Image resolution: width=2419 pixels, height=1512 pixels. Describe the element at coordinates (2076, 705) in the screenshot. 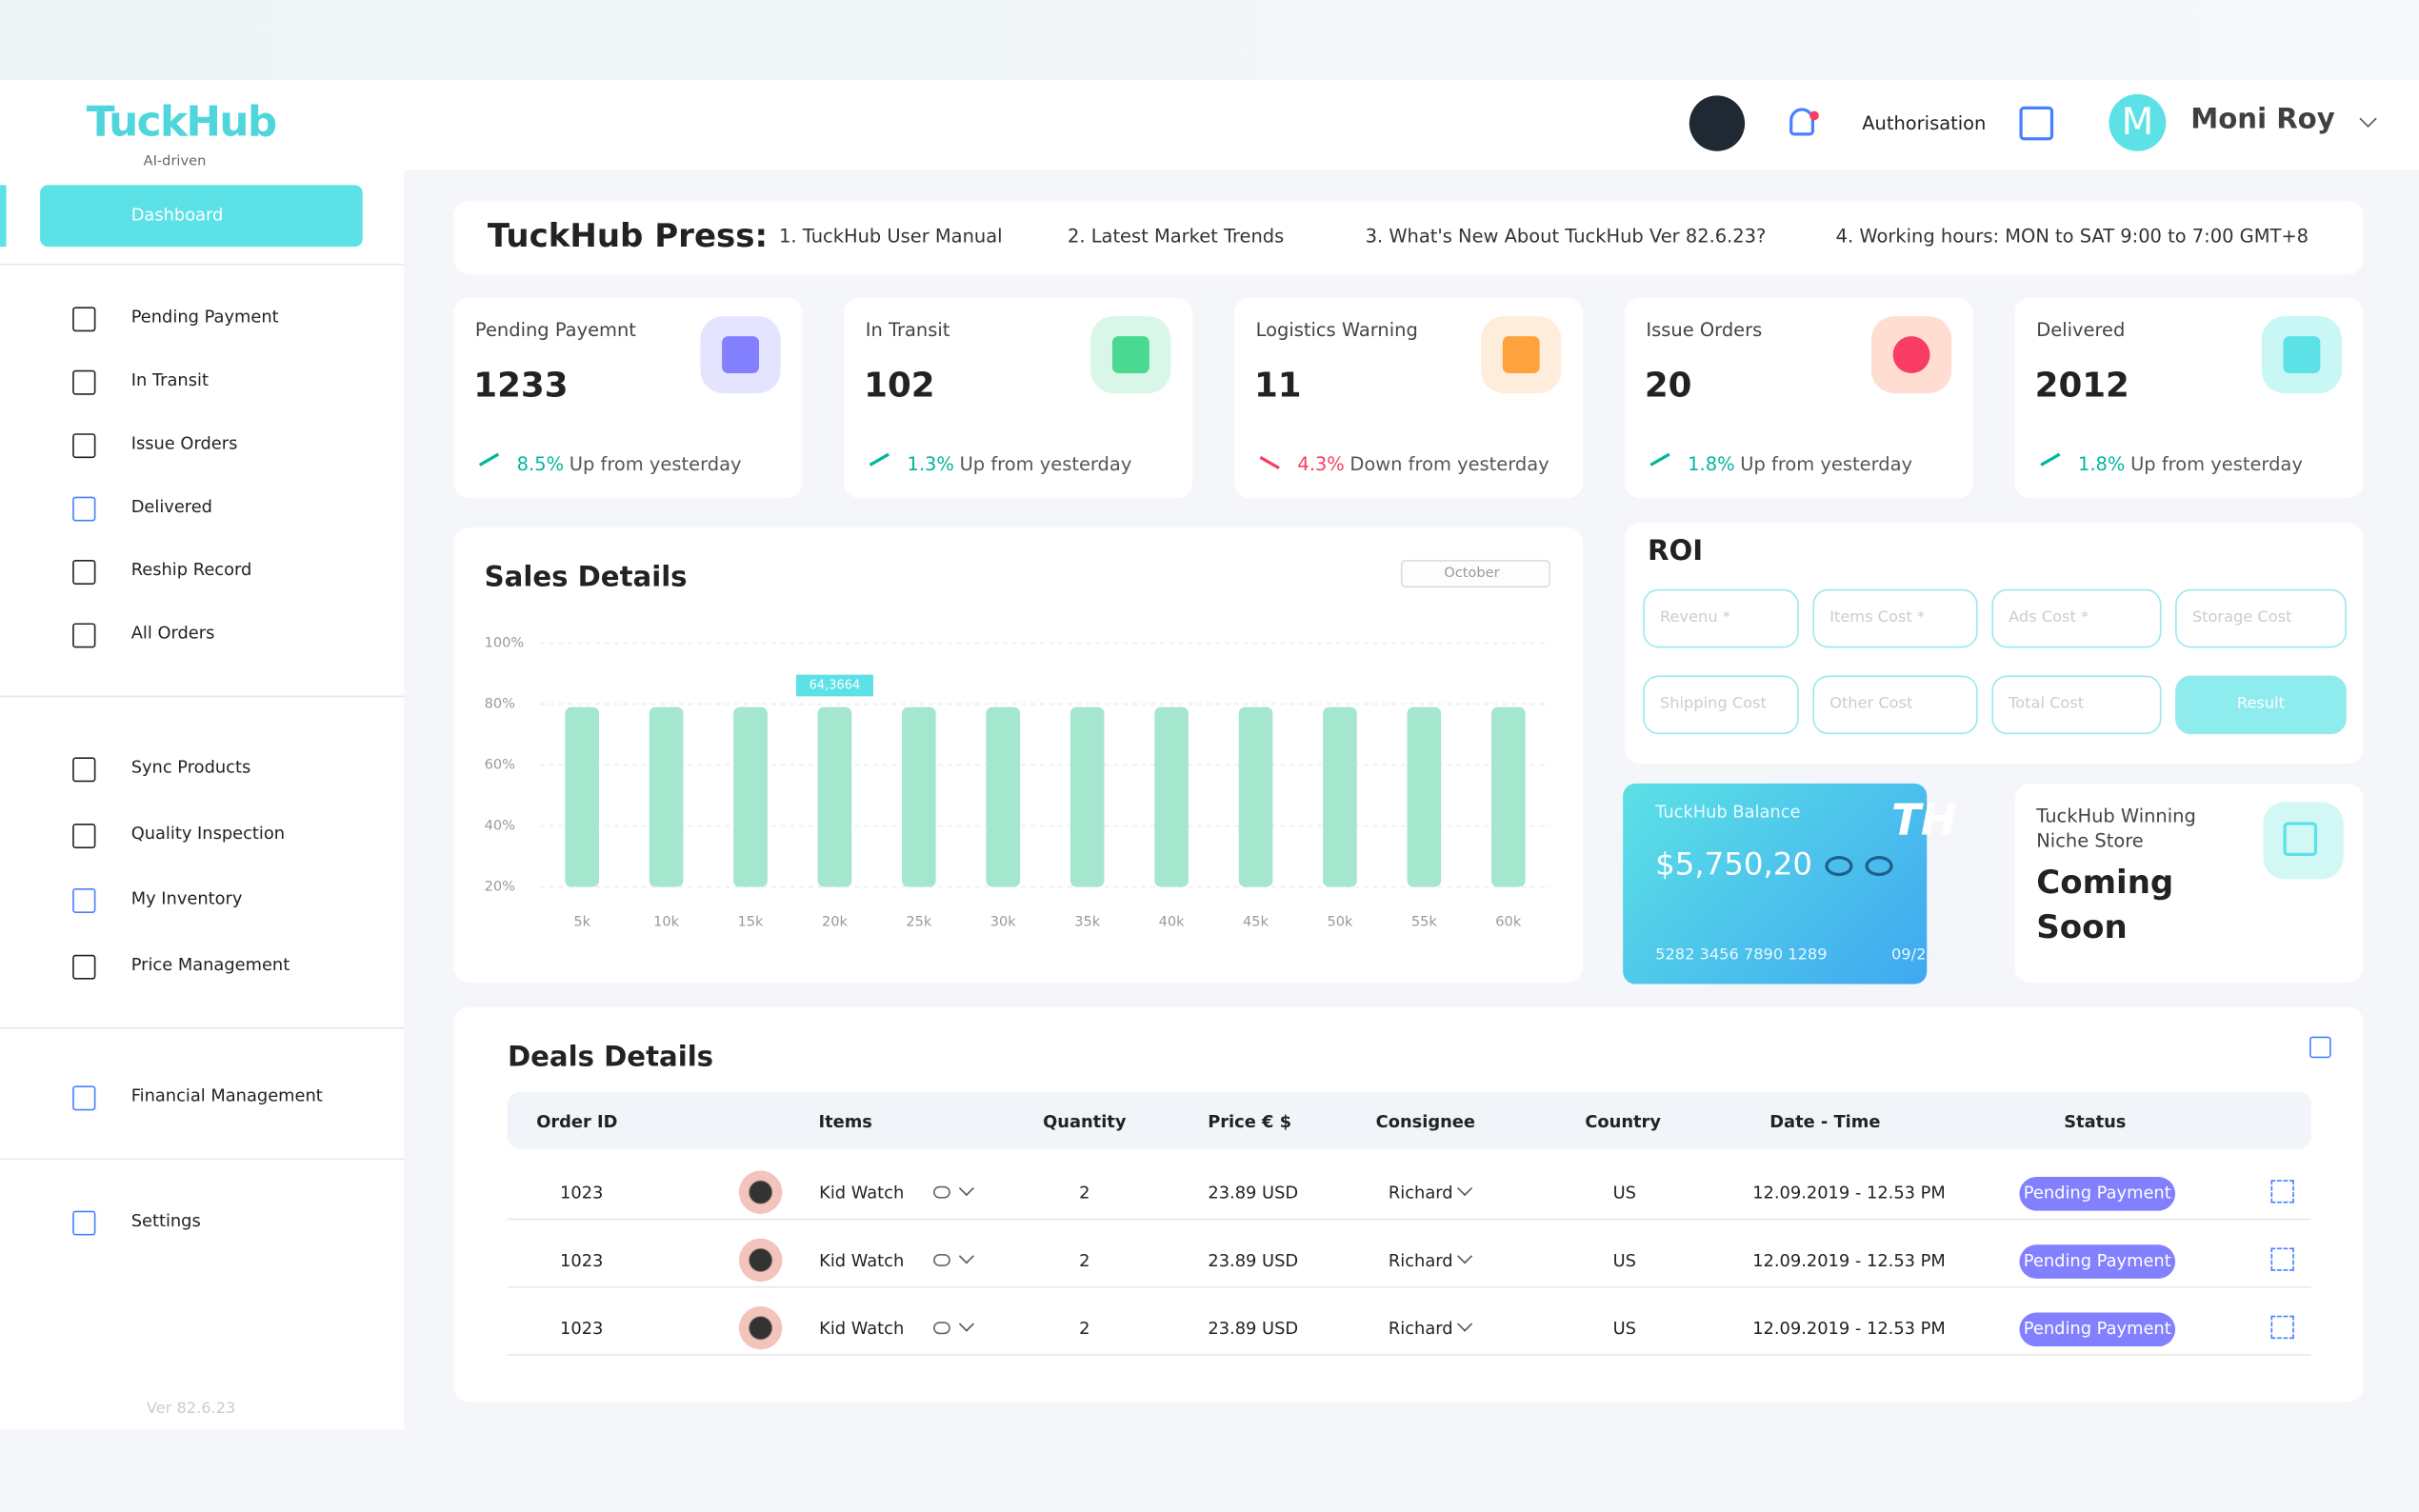

I see `roi-field: Total Cost` at that location.